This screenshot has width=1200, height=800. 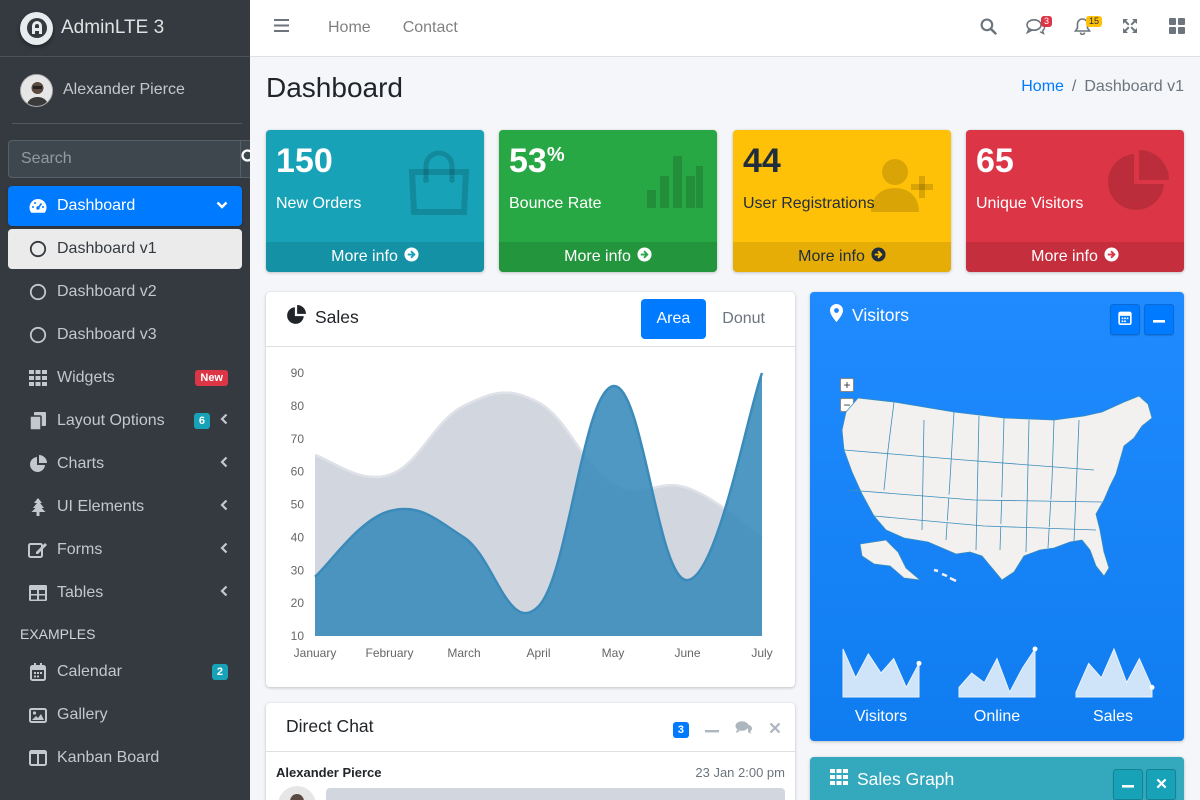 I want to click on sidebar-item-dashboard-v2: Dashboard v2, so click(x=125, y=292).